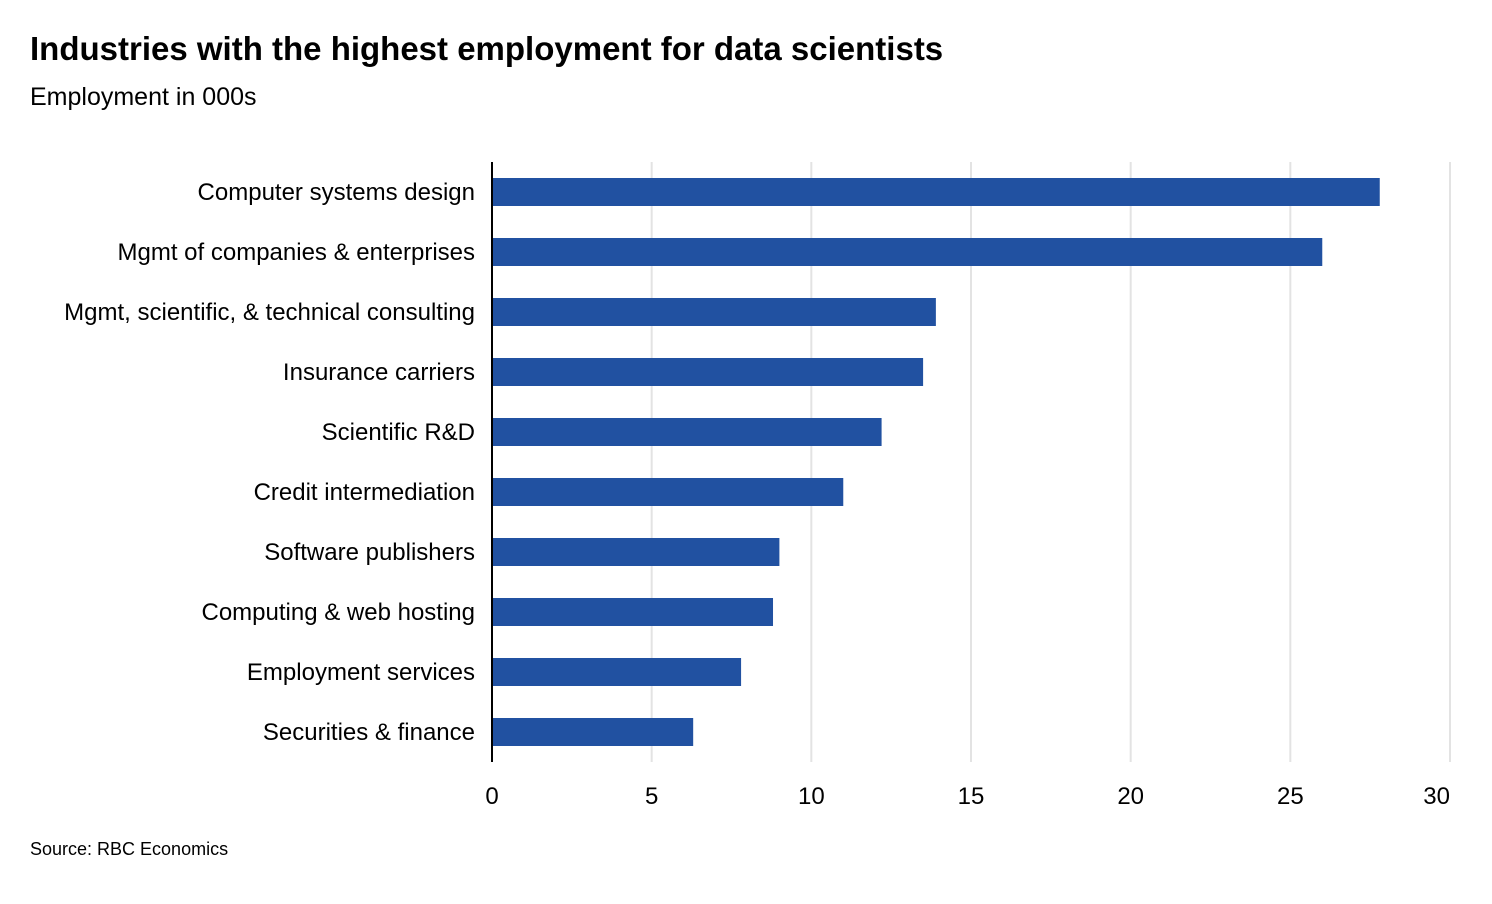 The width and height of the screenshot is (1492, 904). Describe the element at coordinates (296, 252) in the screenshot. I see `category-label: Mgmt of companies & enterprises` at that location.